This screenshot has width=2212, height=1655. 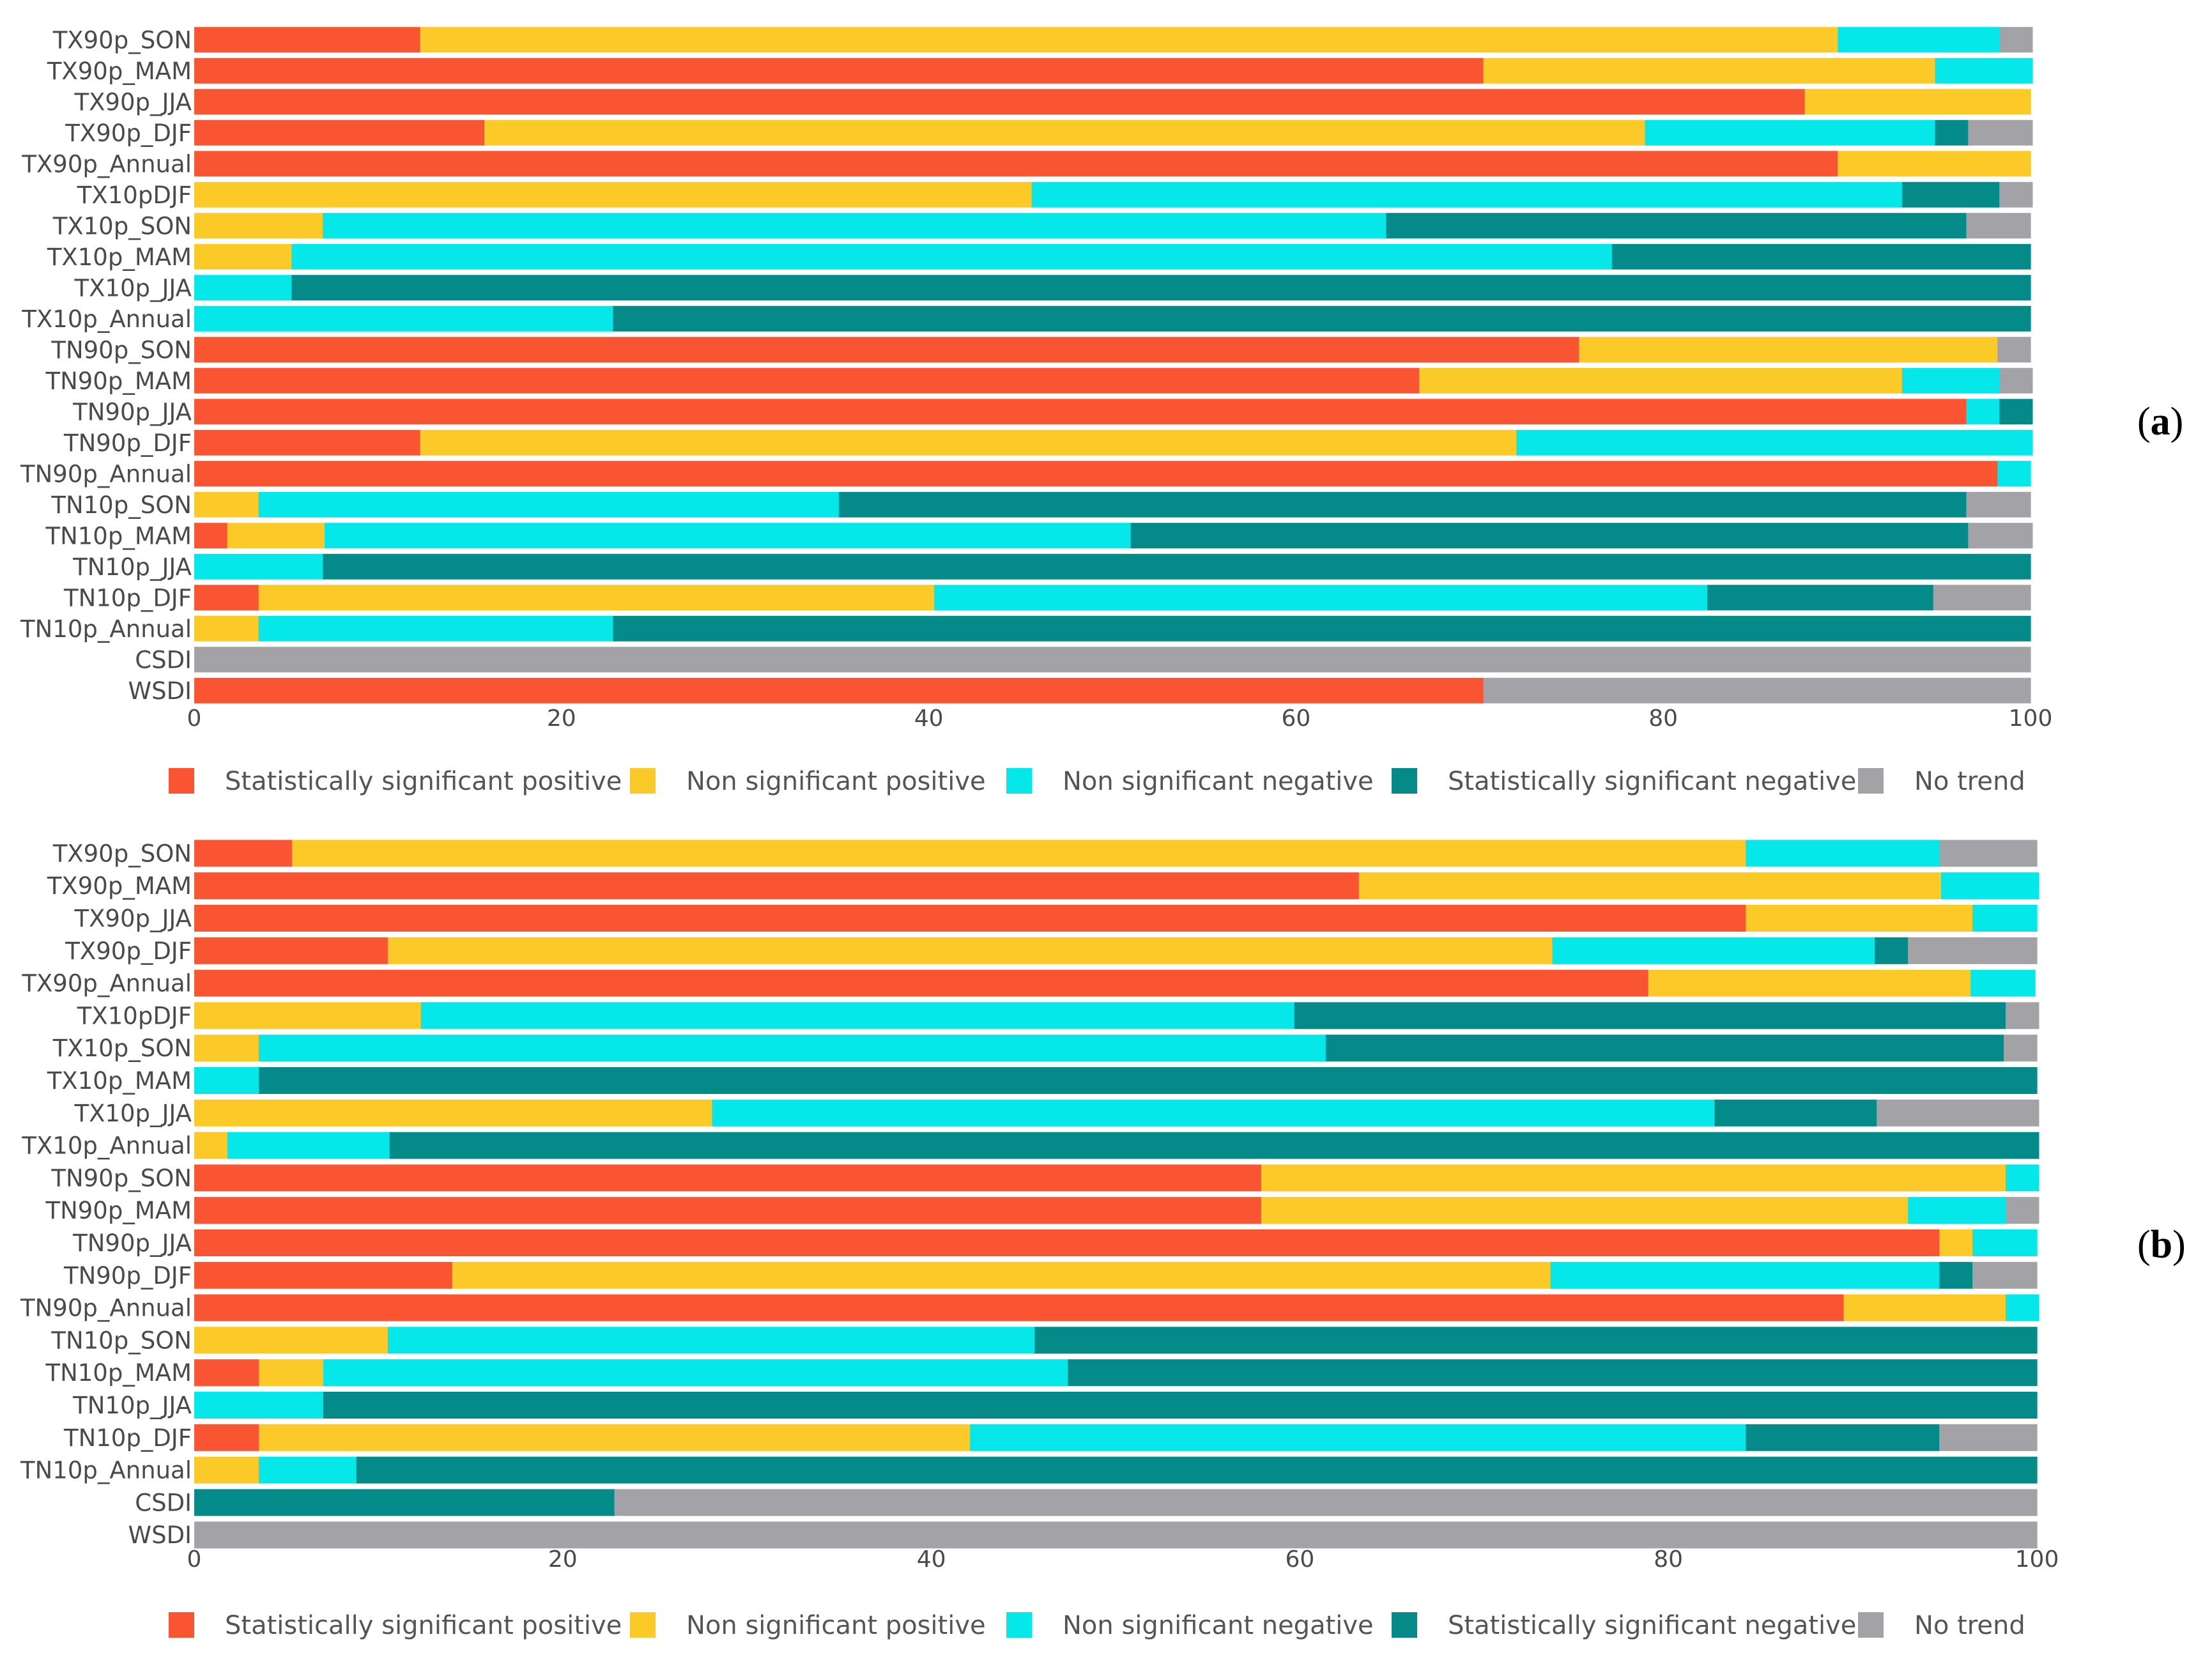 I want to click on category-label: TX90p_JJA, so click(x=132, y=919).